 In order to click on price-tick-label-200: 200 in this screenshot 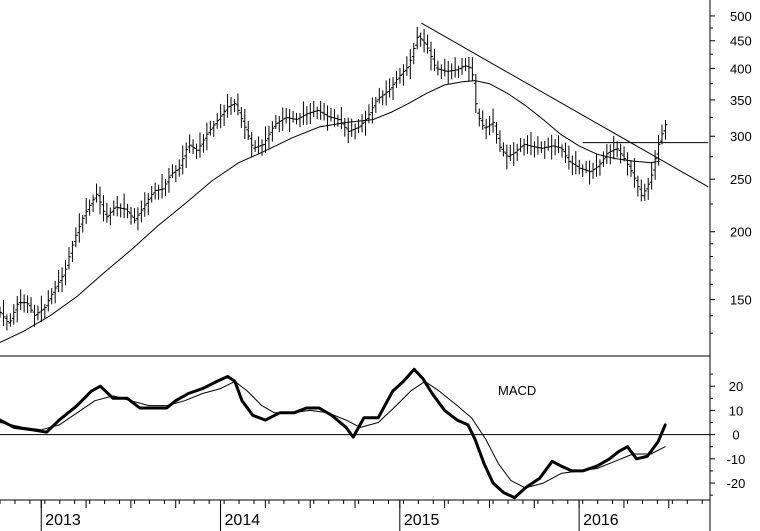, I will do `click(741, 232)`.